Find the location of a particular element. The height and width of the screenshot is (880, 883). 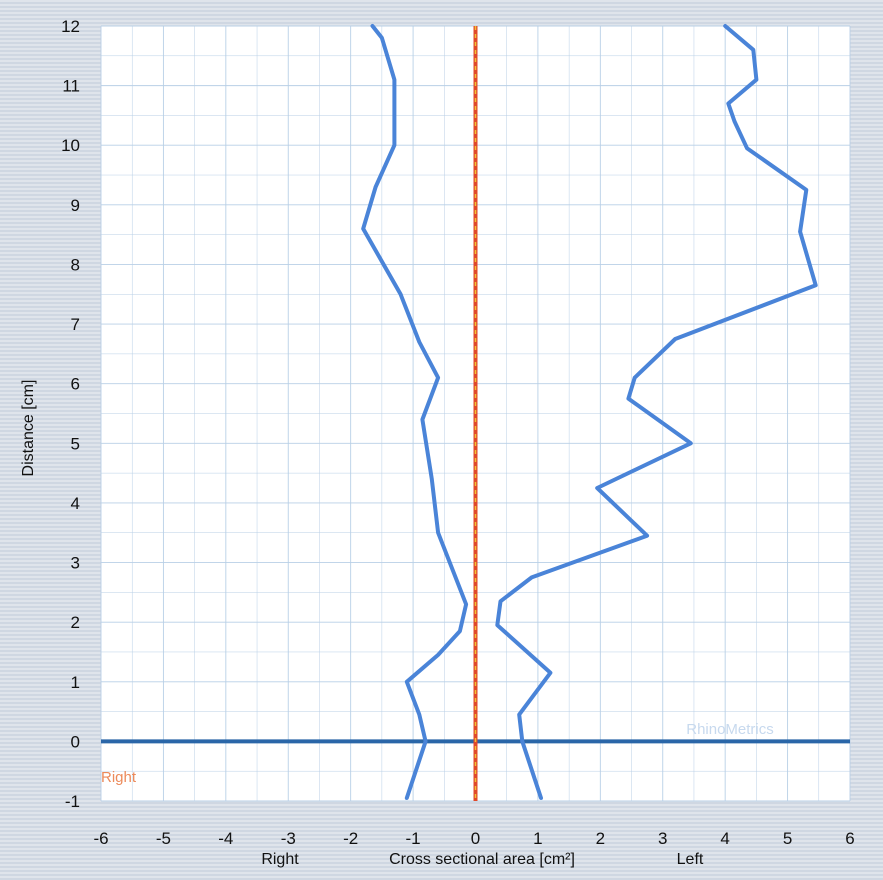

x-tick-label: 3 is located at coordinates (662, 838).